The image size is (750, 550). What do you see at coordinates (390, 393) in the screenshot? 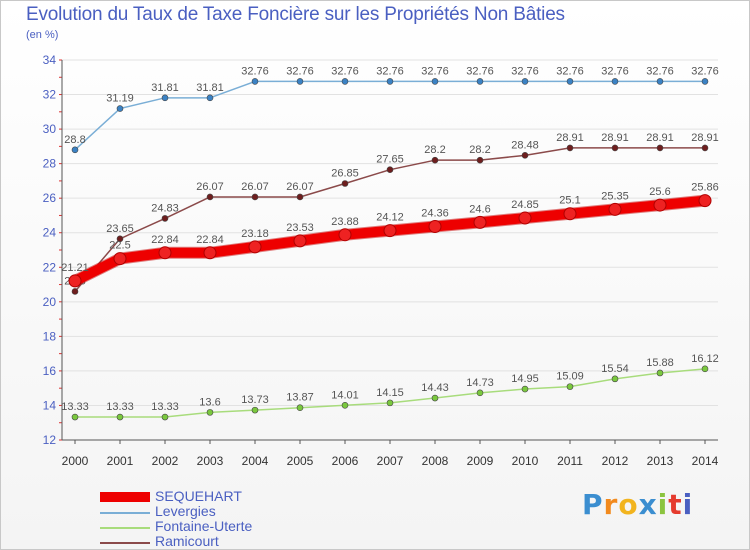
I see `data-label: 14.15` at bounding box center [390, 393].